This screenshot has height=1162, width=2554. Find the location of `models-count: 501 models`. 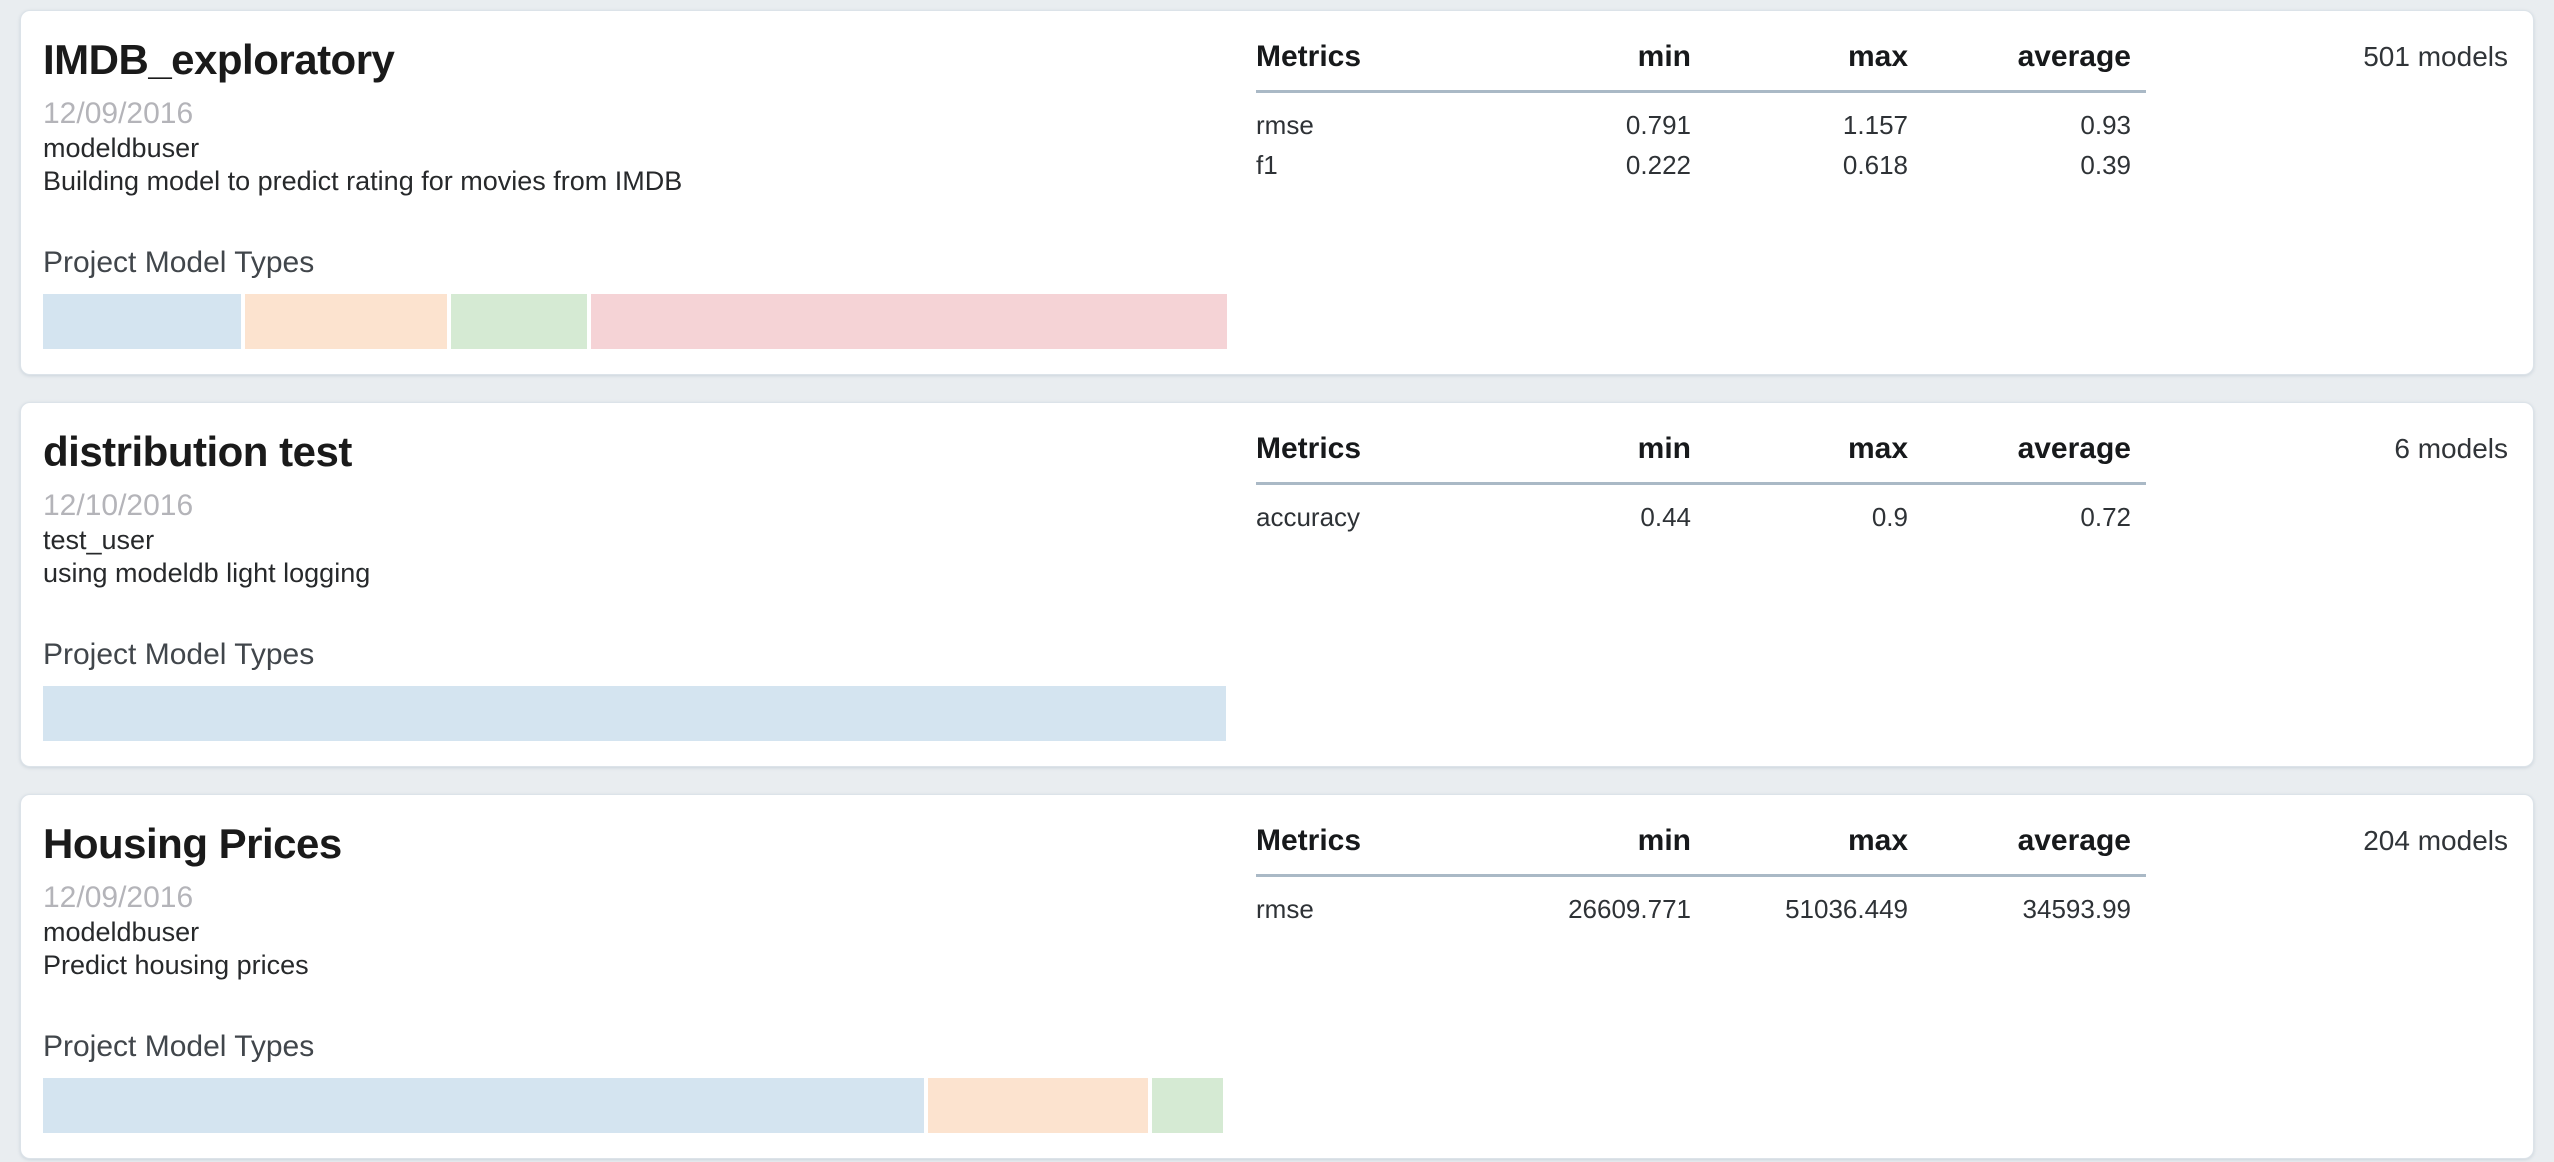

models-count: 501 models is located at coordinates (2435, 56).